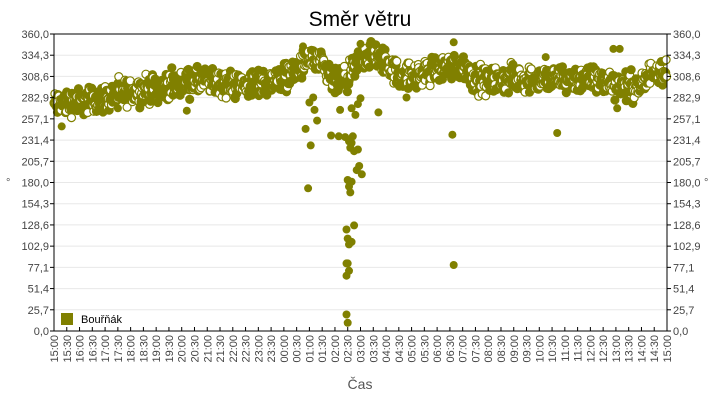 Image resolution: width=720 pixels, height=400 pixels. I want to click on x-tick-label: 14:00, so click(642, 349).